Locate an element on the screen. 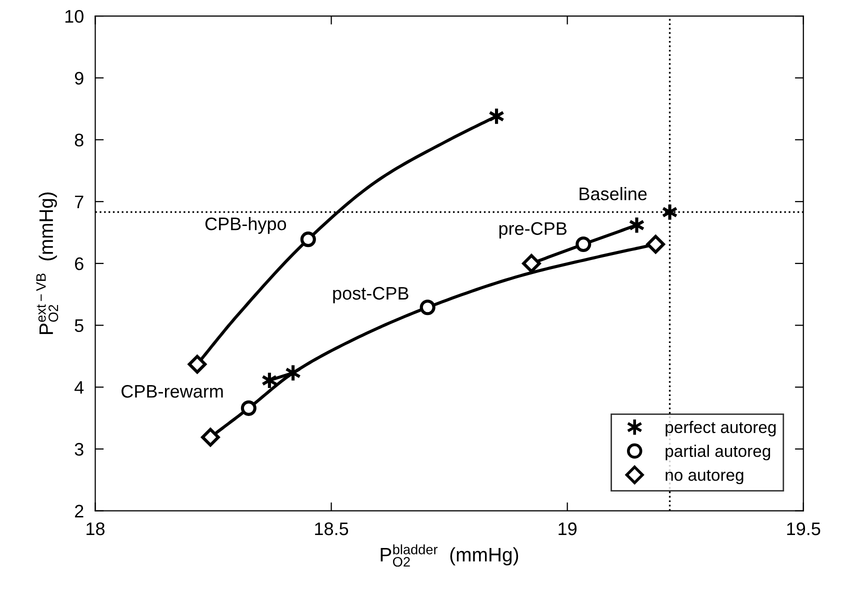  y-tick-label: 9 is located at coordinates (79, 78).